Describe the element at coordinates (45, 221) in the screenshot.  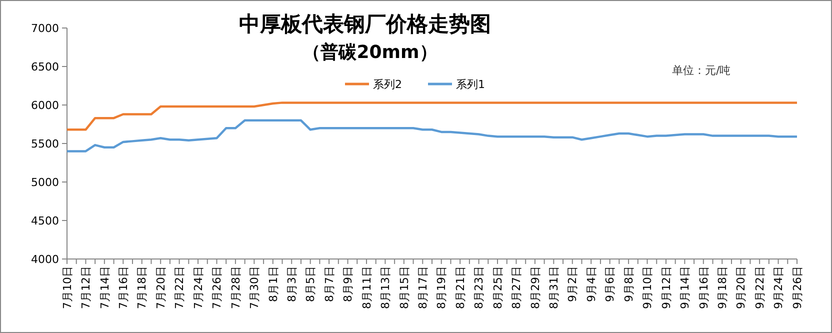
I see `y-tick-label: 4500` at that location.